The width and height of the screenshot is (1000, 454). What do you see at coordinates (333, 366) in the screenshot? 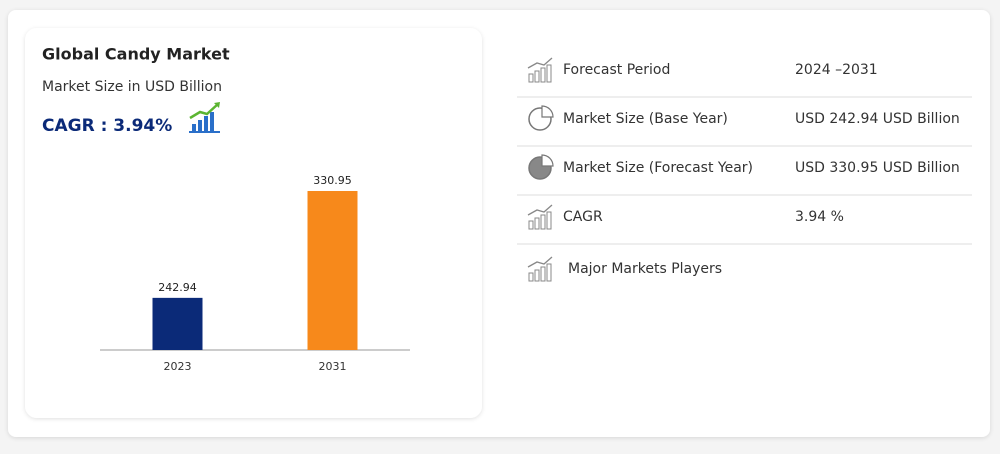
I see `x-tick-label: 2031` at bounding box center [333, 366].